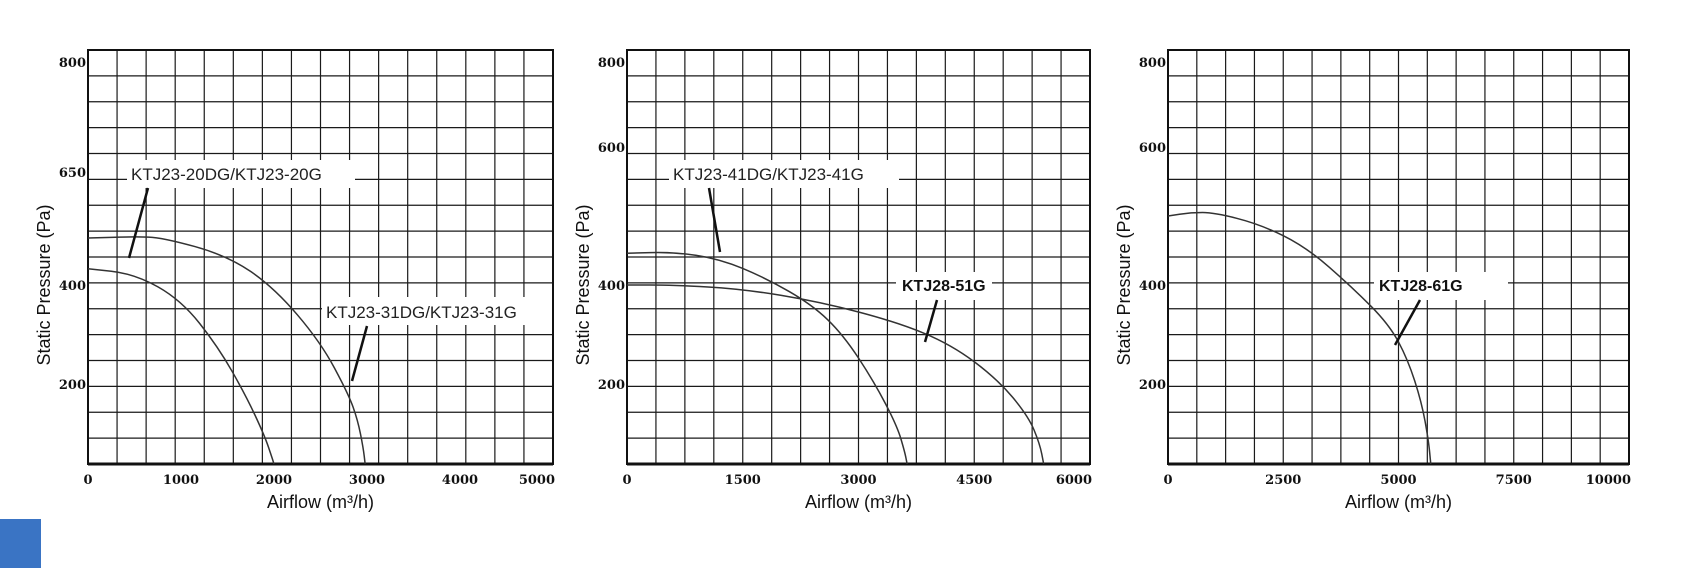 The height and width of the screenshot is (568, 1692). Describe the element at coordinates (1441, 309) in the screenshot. I see `series-annotation: KTJ28-61G` at that location.